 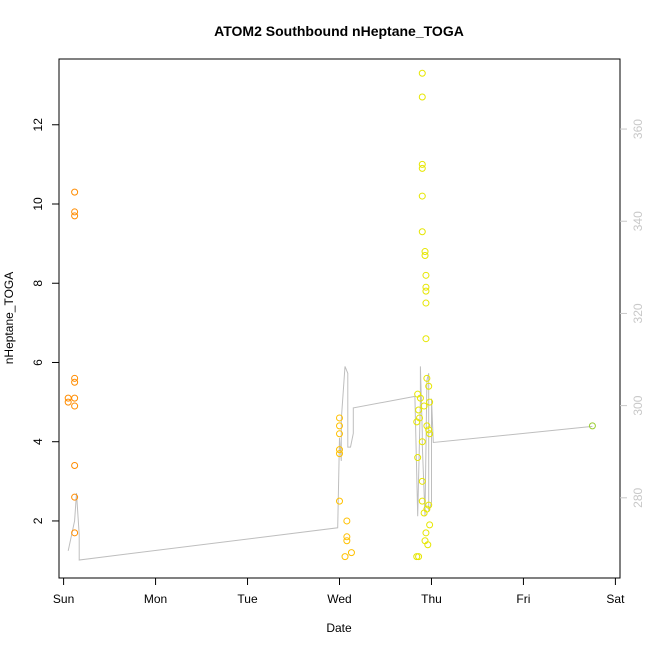 What do you see at coordinates (431, 599) in the screenshot?
I see `x-tick-label: Thu` at bounding box center [431, 599].